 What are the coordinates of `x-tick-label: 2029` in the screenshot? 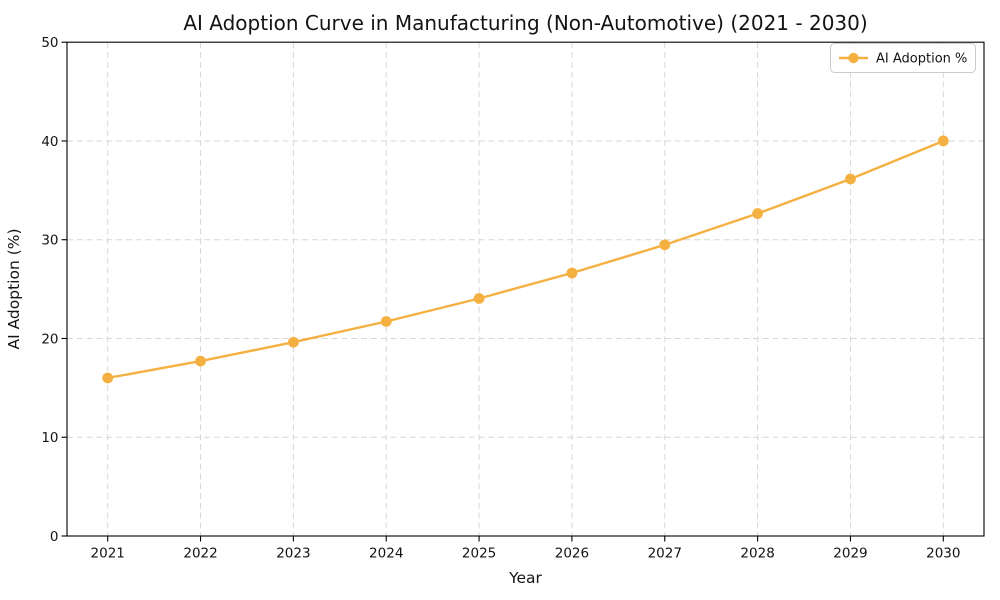 It's located at (850, 554).